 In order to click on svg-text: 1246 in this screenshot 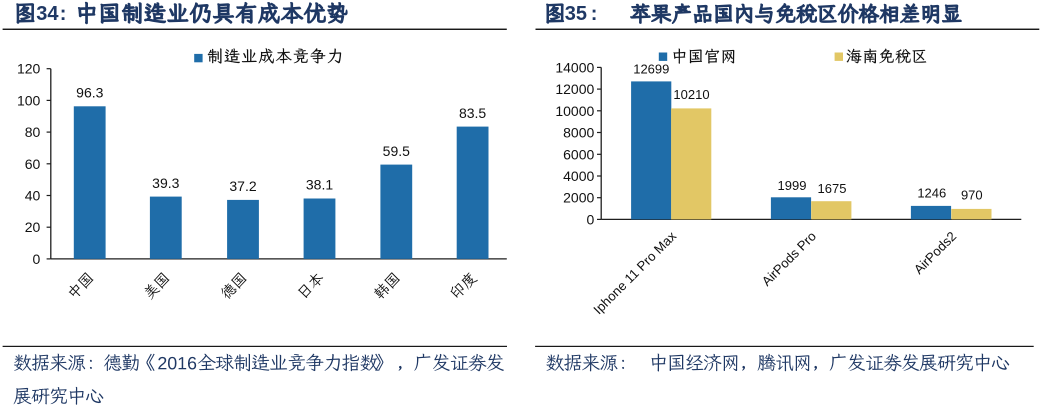, I will do `click(931, 193)`.